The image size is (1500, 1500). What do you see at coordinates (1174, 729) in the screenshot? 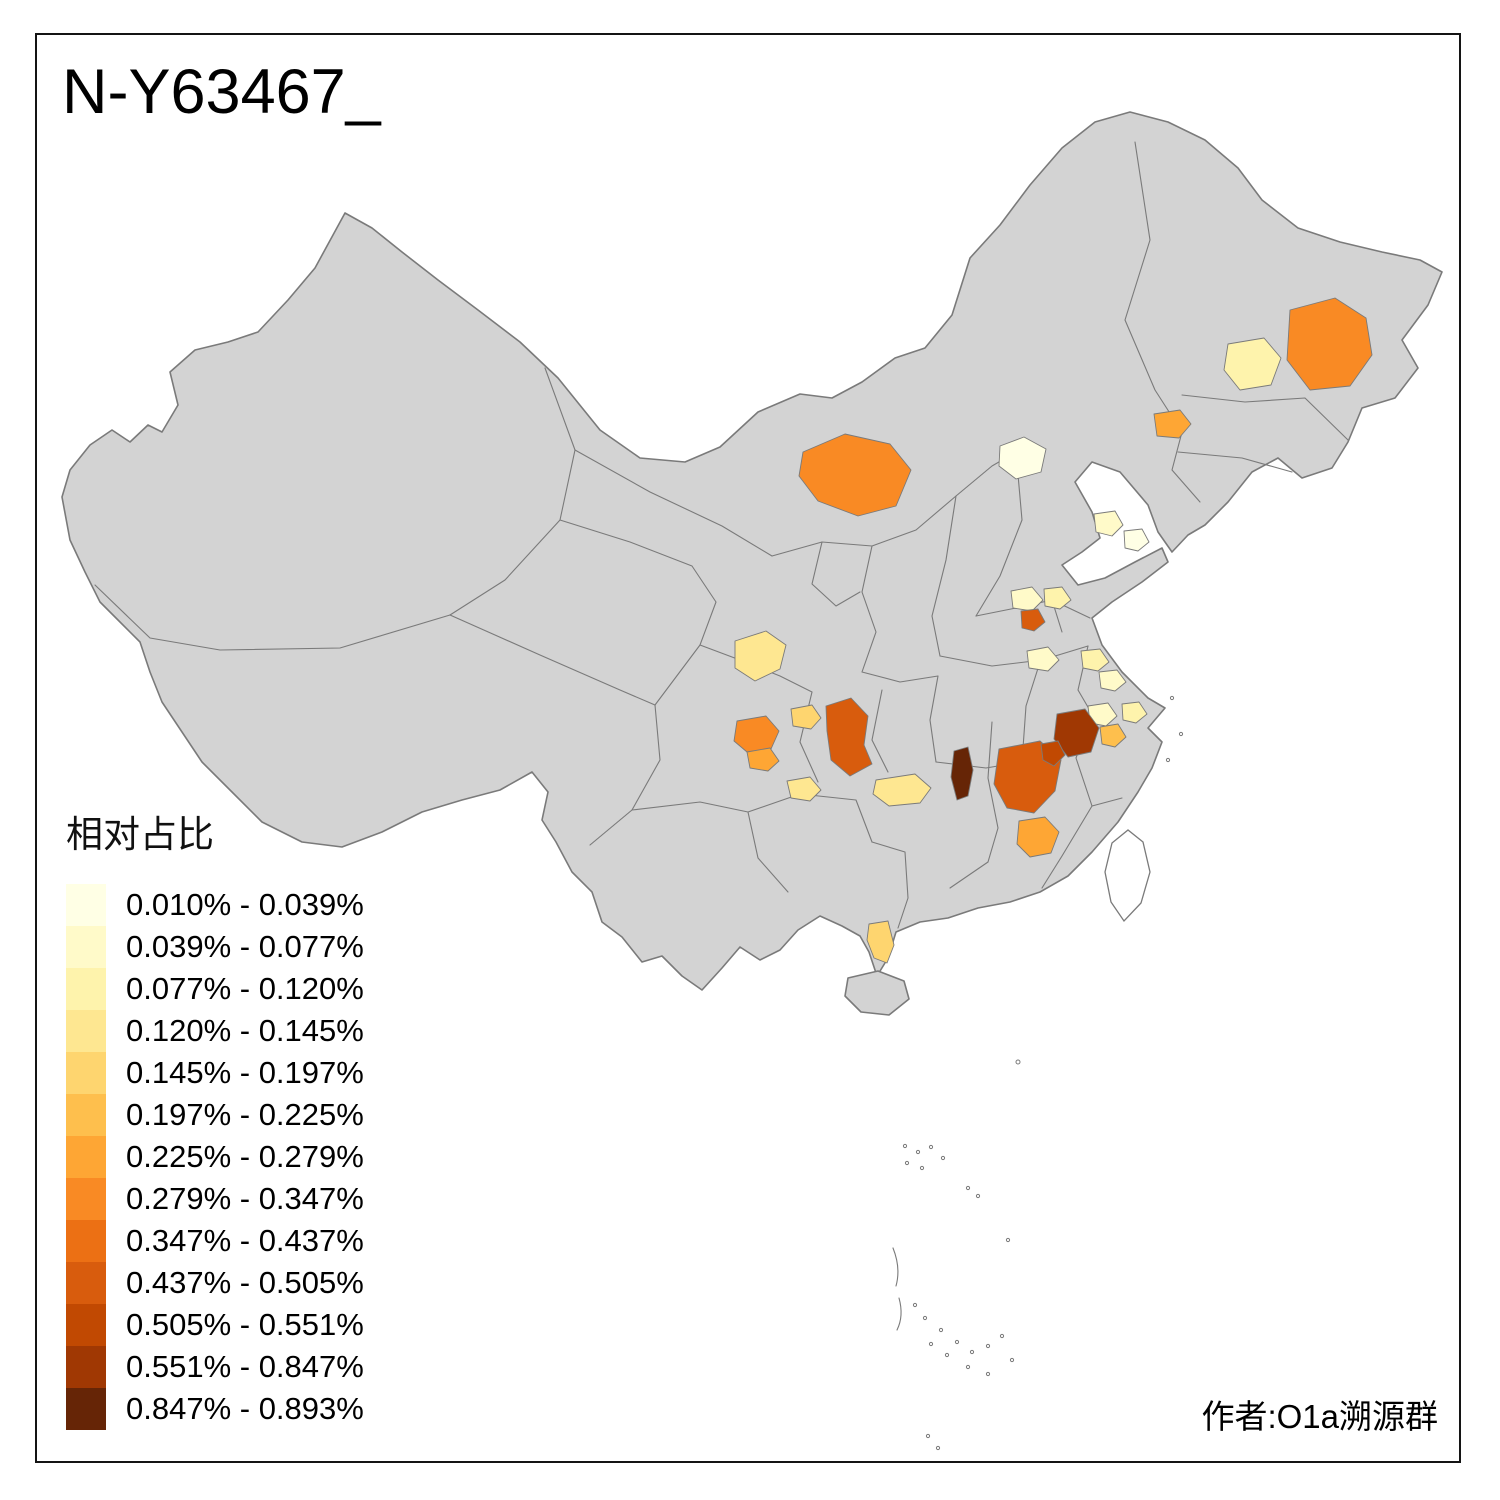
I see `coastal-islets` at bounding box center [1174, 729].